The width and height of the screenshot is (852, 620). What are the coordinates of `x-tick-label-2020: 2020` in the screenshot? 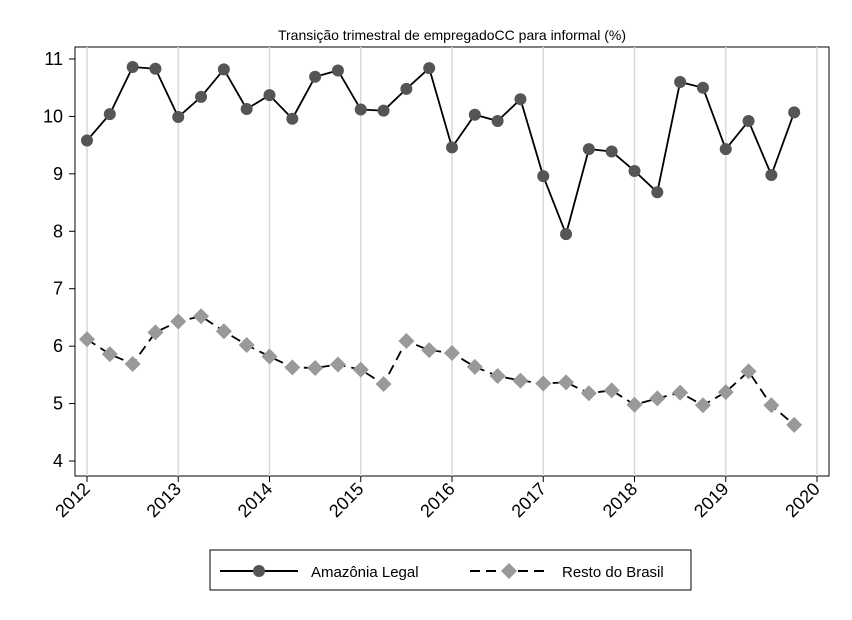 It's located at (802, 500).